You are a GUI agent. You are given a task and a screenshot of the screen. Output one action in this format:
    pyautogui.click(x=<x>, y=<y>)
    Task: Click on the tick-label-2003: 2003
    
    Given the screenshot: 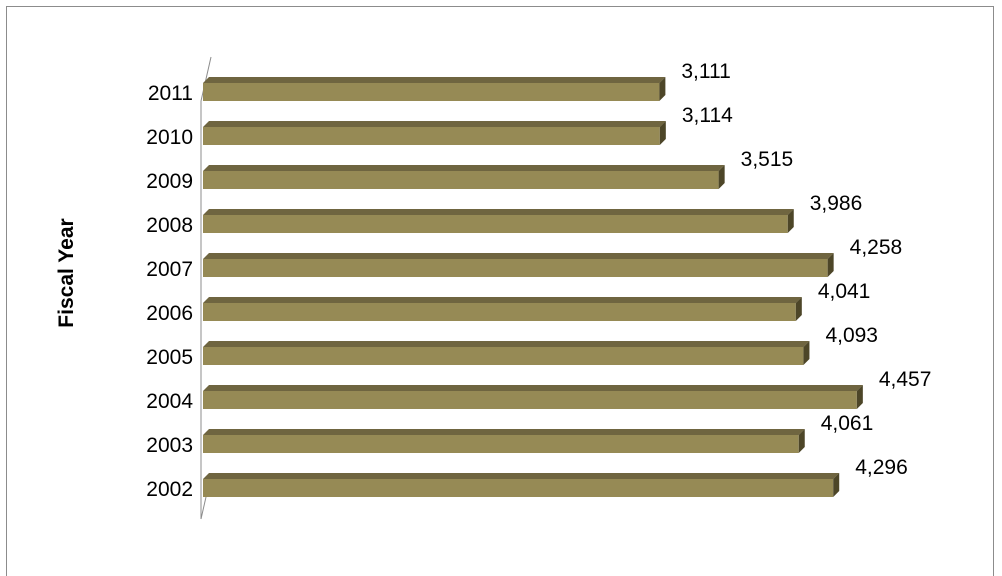 What is the action you would take?
    pyautogui.click(x=169, y=445)
    